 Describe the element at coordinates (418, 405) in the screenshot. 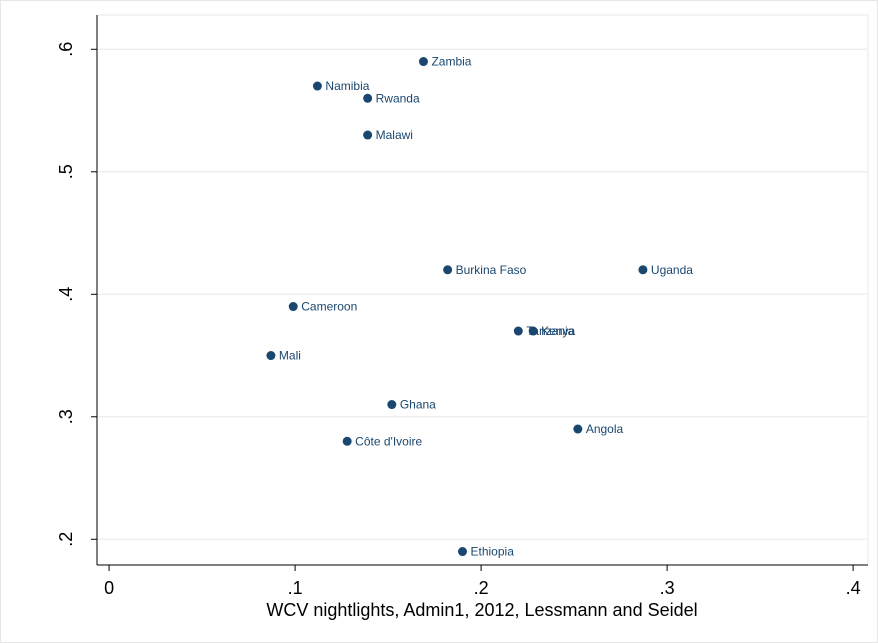

I see `point-label: Ghana` at that location.